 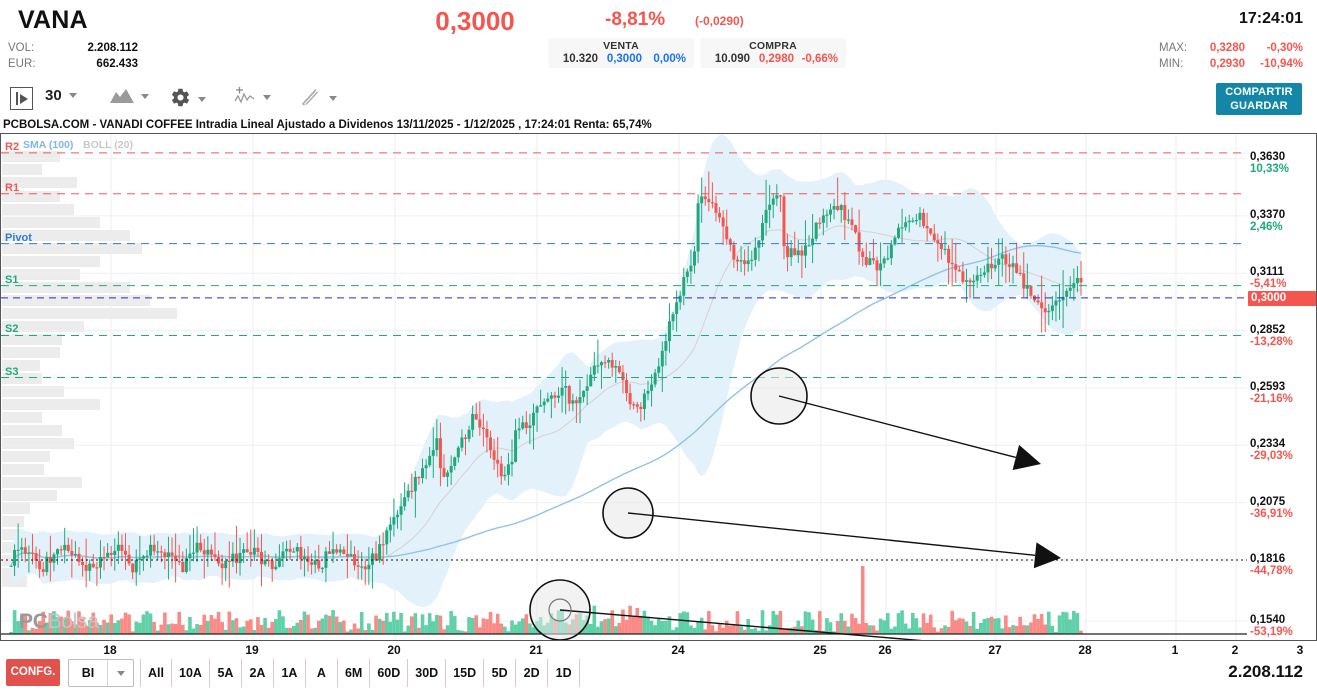 What do you see at coordinates (1259, 99) in the screenshot?
I see `share-save-button: COMPARTIR GUARDAR` at bounding box center [1259, 99].